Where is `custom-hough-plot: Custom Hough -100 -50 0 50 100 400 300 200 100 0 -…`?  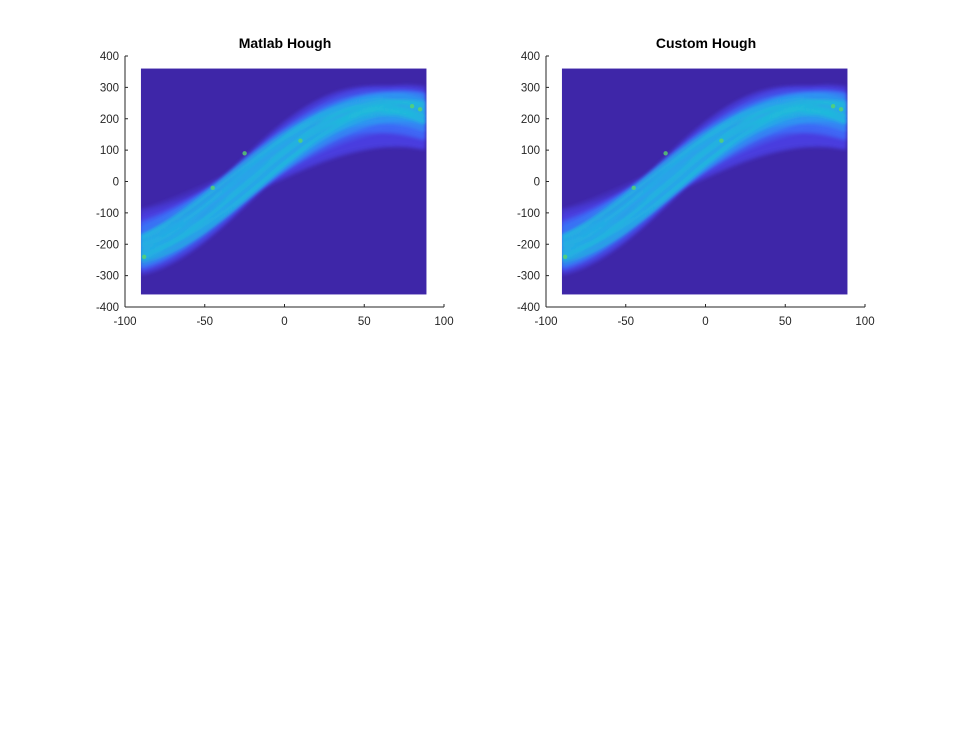 custom-hough-plot: Custom Hough -100 -50 0 50 100 400 300 200 100 0 -… is located at coordinates (696, 181).